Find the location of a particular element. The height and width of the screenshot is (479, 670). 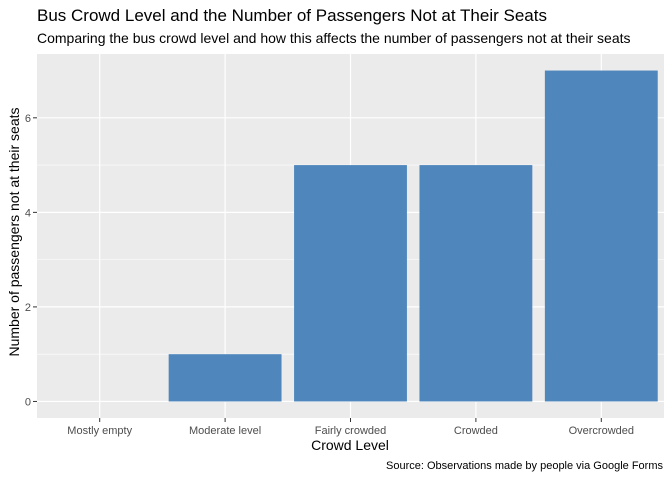

y-tick-label: 6 is located at coordinates (28, 119).